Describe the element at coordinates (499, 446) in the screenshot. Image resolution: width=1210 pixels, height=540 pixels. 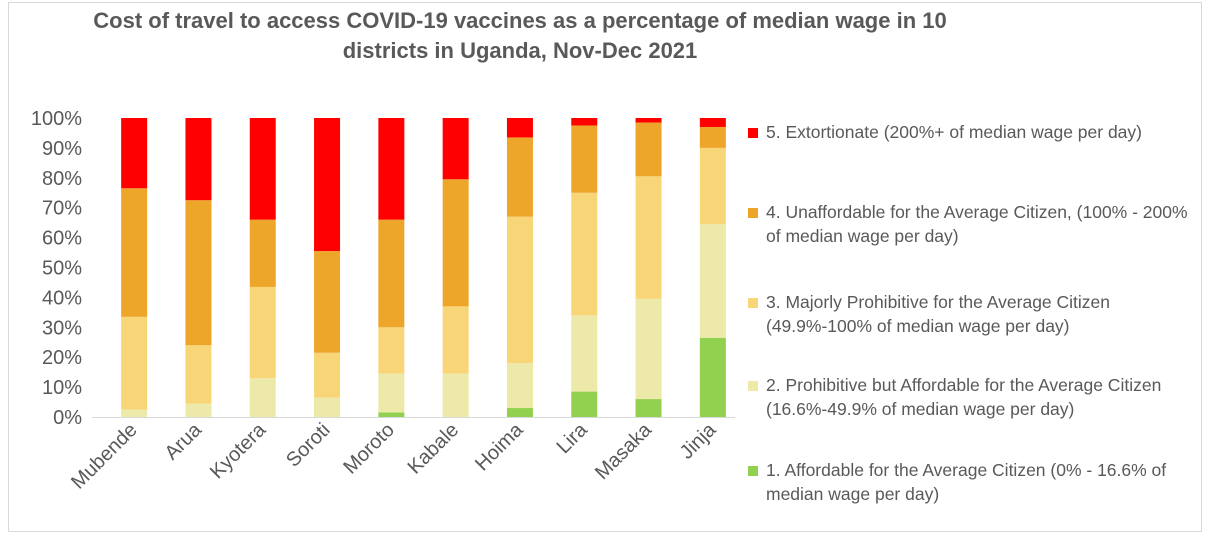
I see `x-category-label: Hoima` at that location.